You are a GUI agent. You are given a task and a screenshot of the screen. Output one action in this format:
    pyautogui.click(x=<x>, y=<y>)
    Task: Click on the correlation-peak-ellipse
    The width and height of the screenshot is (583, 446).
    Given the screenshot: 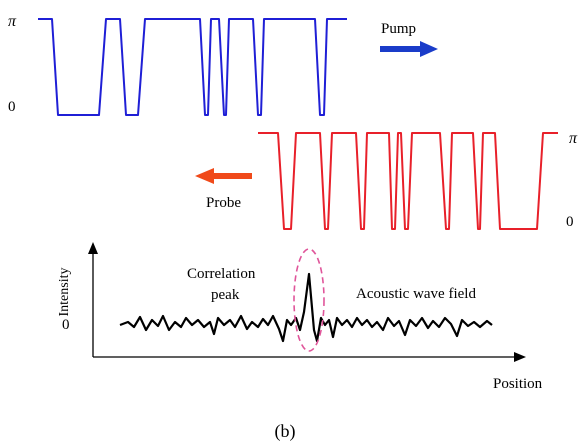 What is the action you would take?
    pyautogui.click(x=309, y=300)
    